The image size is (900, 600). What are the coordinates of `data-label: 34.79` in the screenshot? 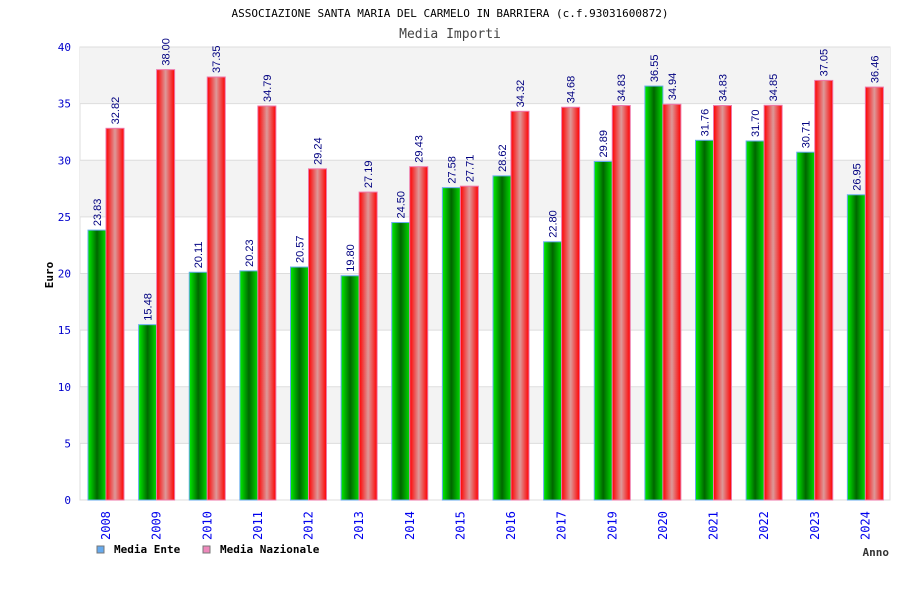 It's located at (268, 88).